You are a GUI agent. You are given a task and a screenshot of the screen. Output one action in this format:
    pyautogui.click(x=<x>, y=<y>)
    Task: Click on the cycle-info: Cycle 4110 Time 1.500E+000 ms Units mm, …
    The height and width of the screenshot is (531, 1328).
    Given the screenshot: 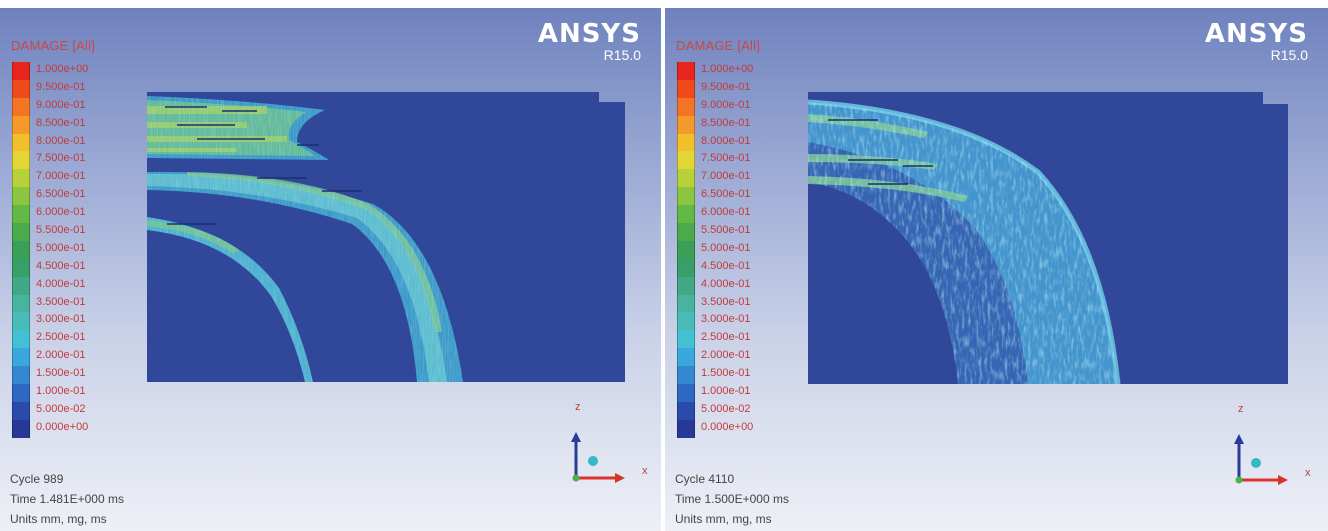 What is the action you would take?
    pyautogui.click(x=732, y=499)
    